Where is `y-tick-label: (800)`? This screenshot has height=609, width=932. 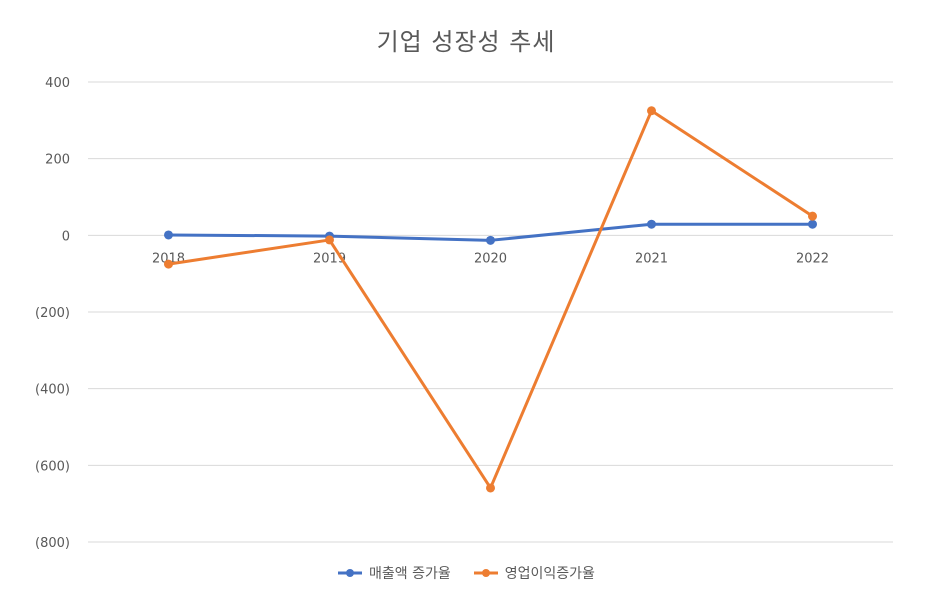 y-tick-label: (800) is located at coordinates (52, 543).